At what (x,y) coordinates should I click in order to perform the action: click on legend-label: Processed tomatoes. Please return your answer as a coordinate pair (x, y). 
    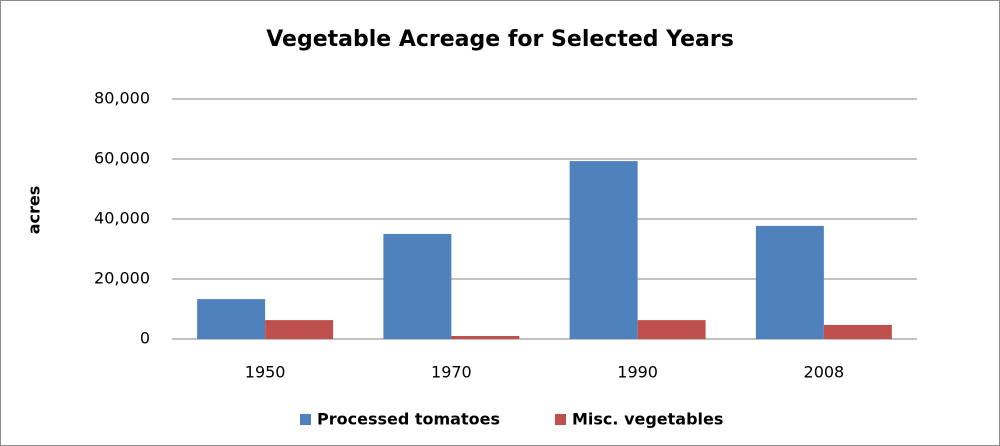
    Looking at the image, I should click on (408, 419).